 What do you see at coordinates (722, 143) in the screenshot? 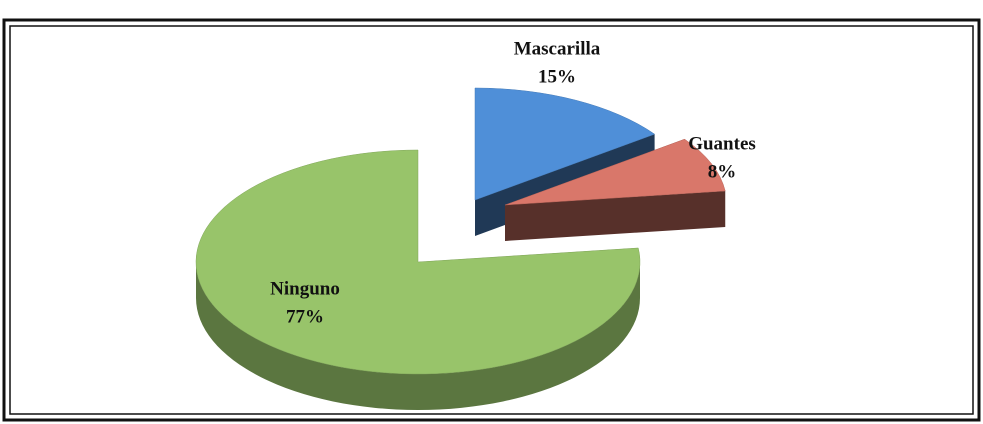
I see `slice-label: Guantes` at bounding box center [722, 143].